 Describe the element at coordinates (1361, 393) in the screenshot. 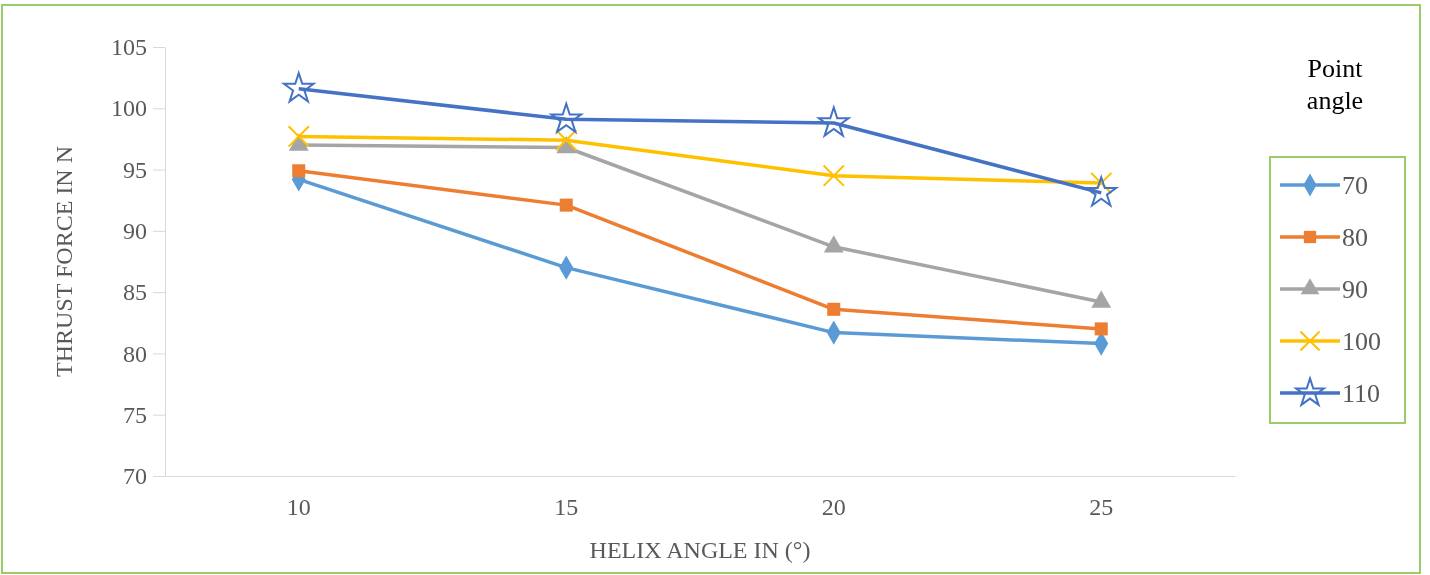

I see `legend-label: 110` at that location.